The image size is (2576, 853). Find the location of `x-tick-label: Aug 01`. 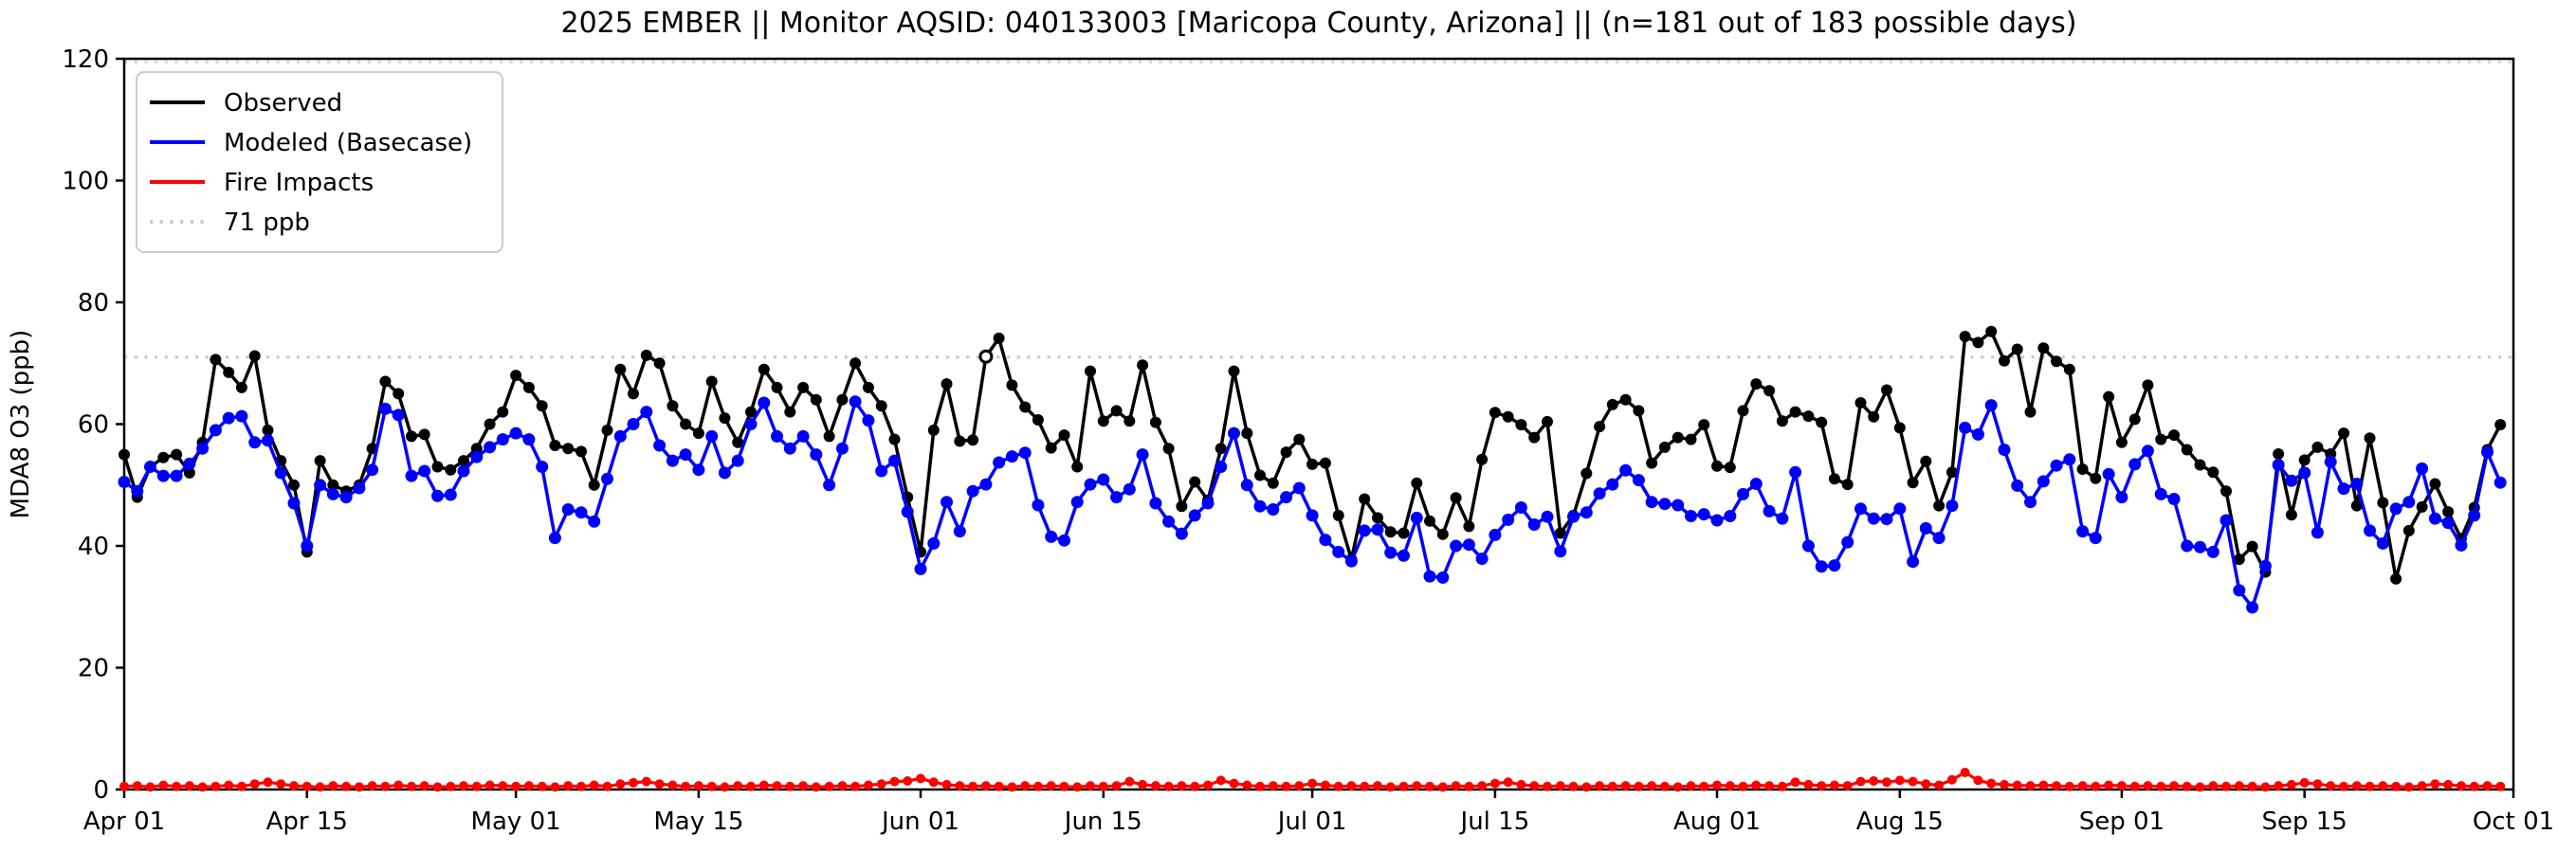

x-tick-label: Aug 01 is located at coordinates (1717, 822).